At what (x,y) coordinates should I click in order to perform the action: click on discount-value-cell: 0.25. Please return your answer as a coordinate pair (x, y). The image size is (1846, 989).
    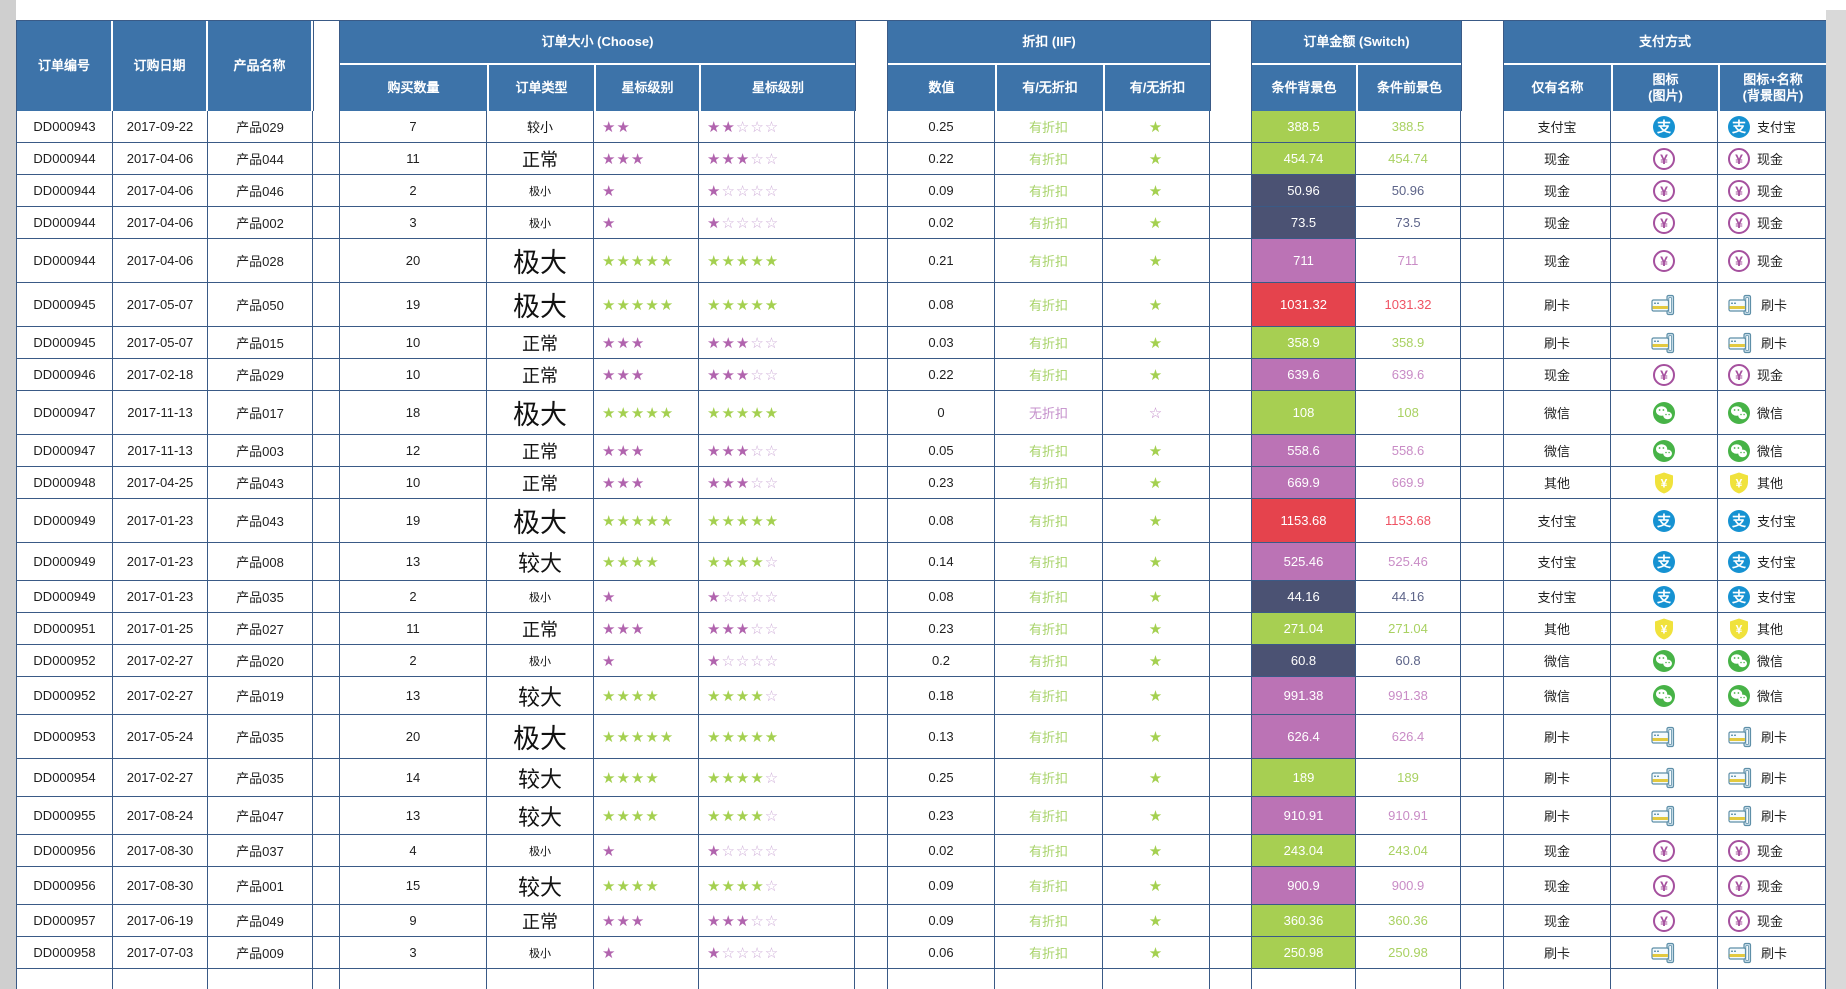
    Looking at the image, I should click on (941, 778).